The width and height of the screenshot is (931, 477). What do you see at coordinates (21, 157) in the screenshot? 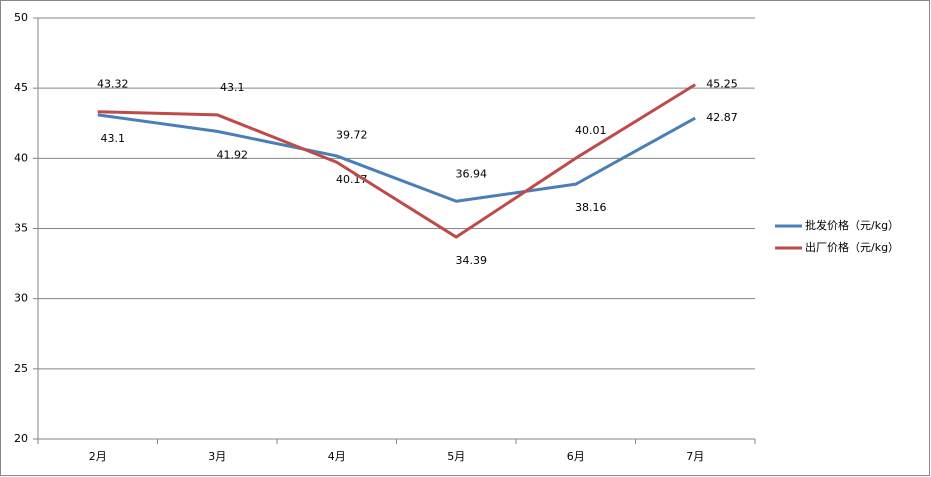
I see `y-tick-label: 40` at bounding box center [21, 157].